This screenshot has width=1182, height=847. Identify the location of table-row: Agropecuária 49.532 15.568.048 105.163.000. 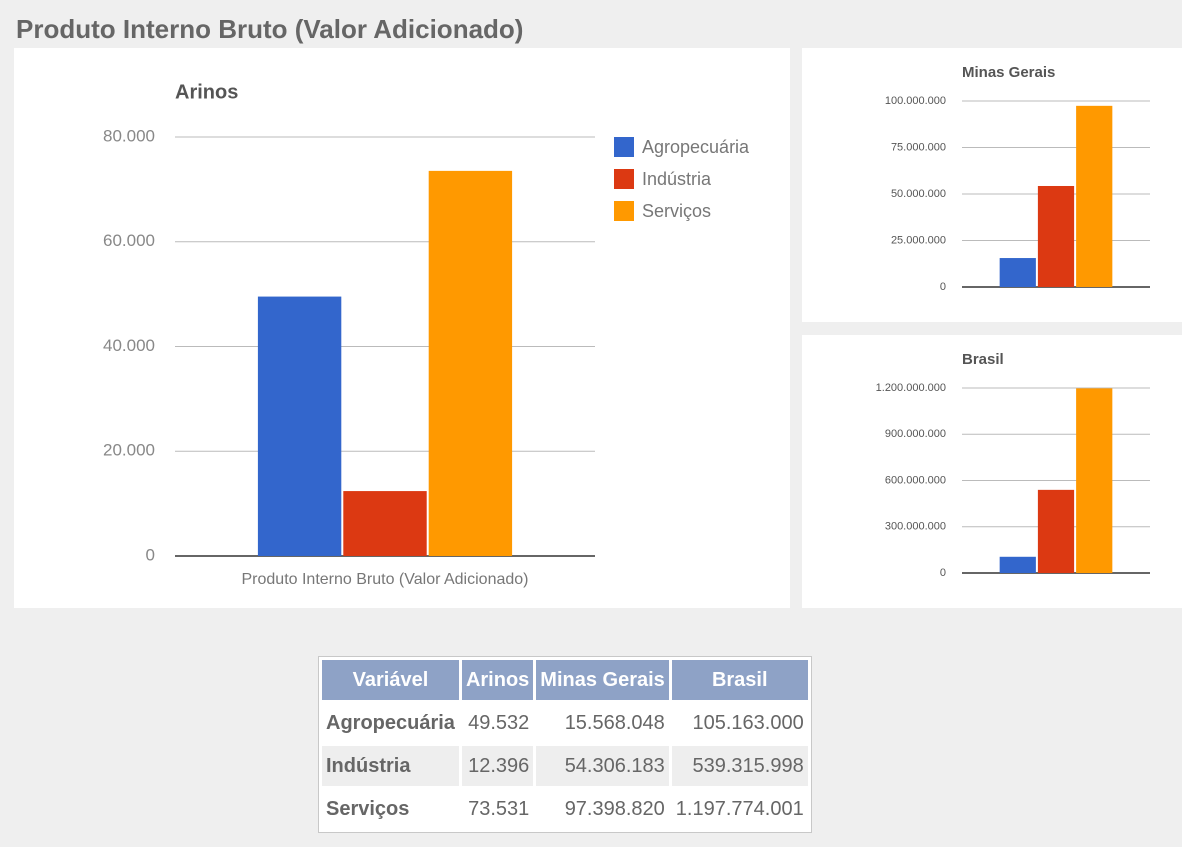
(565, 723).